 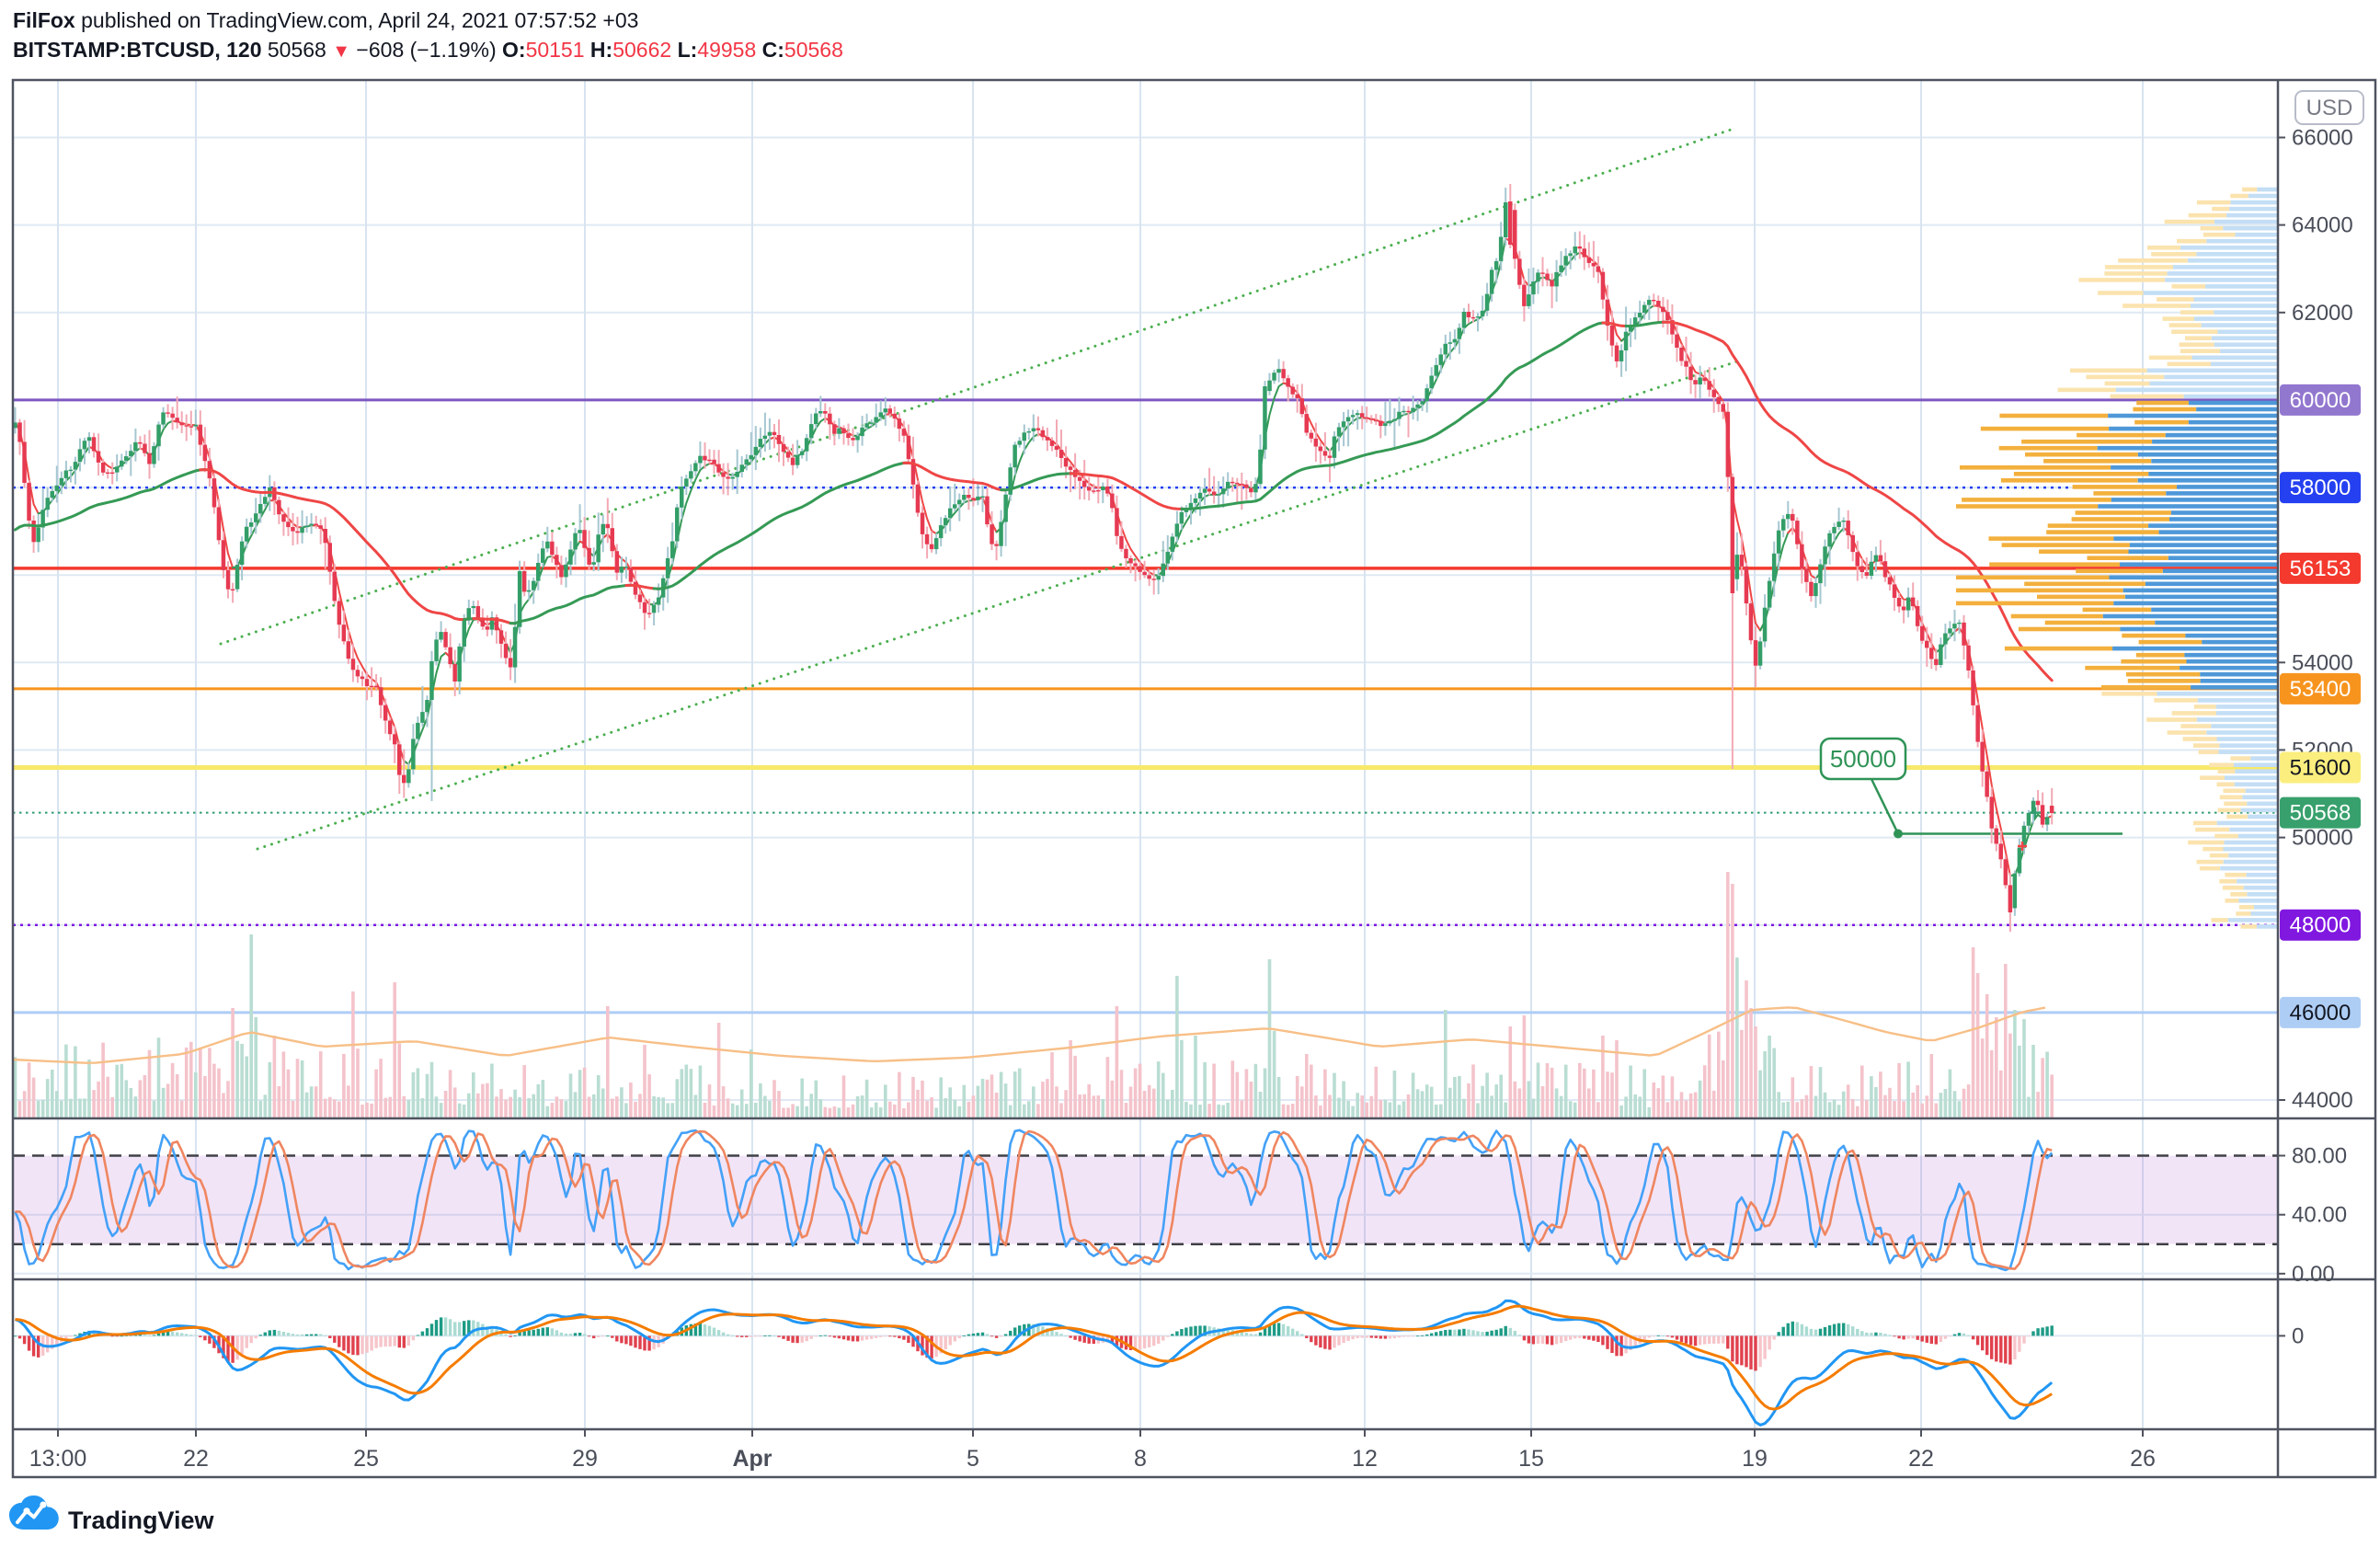 What do you see at coordinates (2319, 1156) in the screenshot?
I see `svg-text: 80.00` at bounding box center [2319, 1156].